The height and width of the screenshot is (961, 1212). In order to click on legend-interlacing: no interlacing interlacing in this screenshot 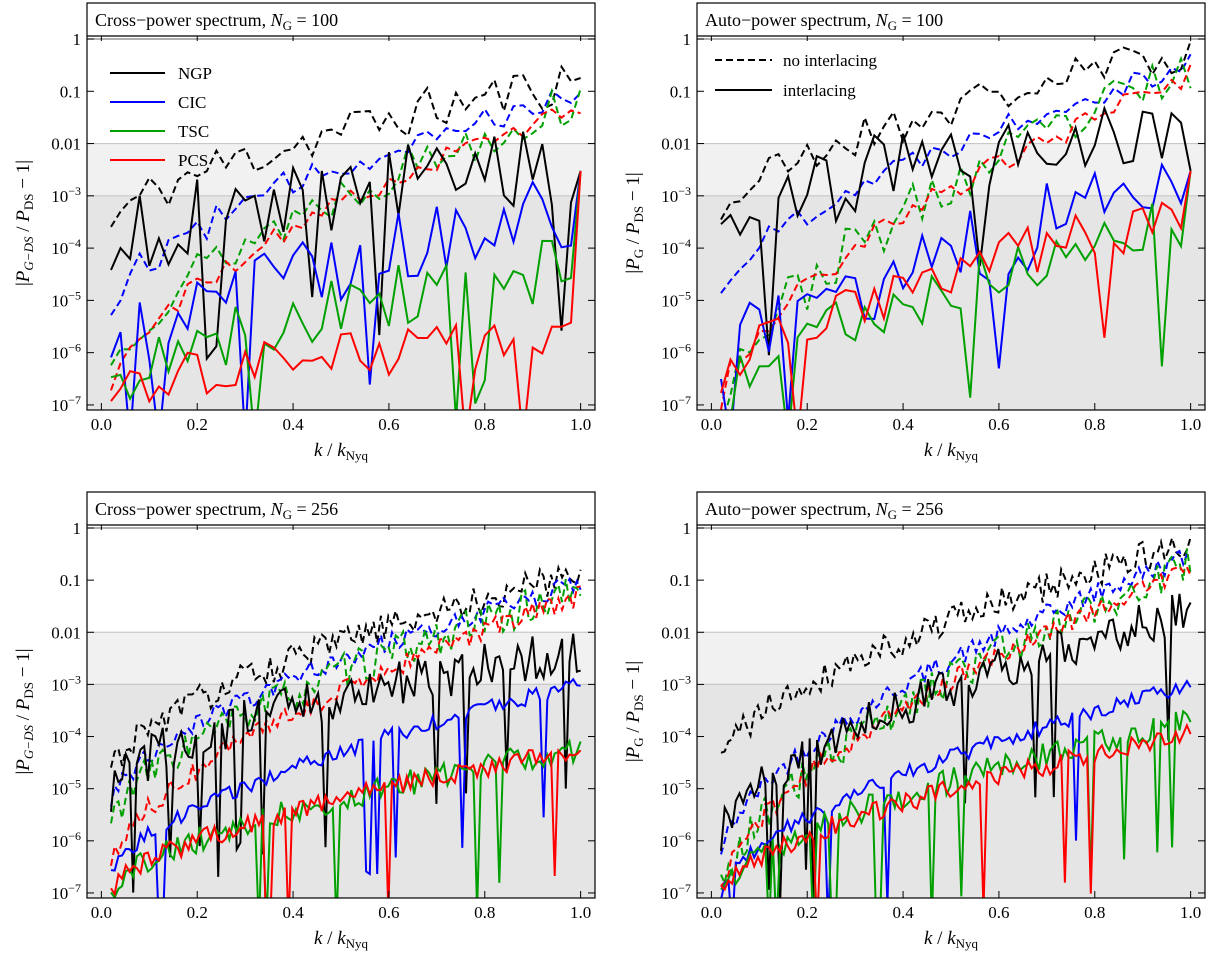, I will do `click(796, 75)`.